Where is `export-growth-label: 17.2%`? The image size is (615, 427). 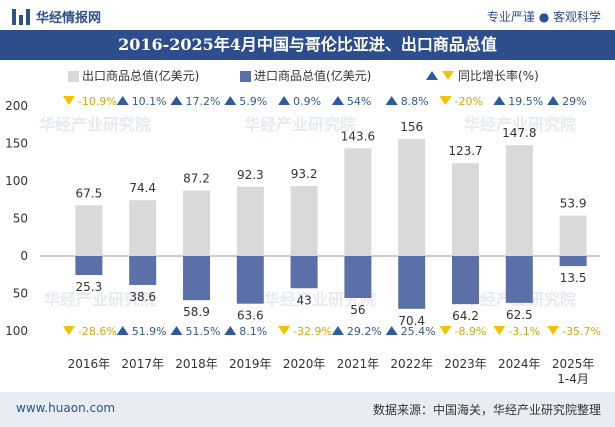 export-growth-label: 17.2% is located at coordinates (203, 101).